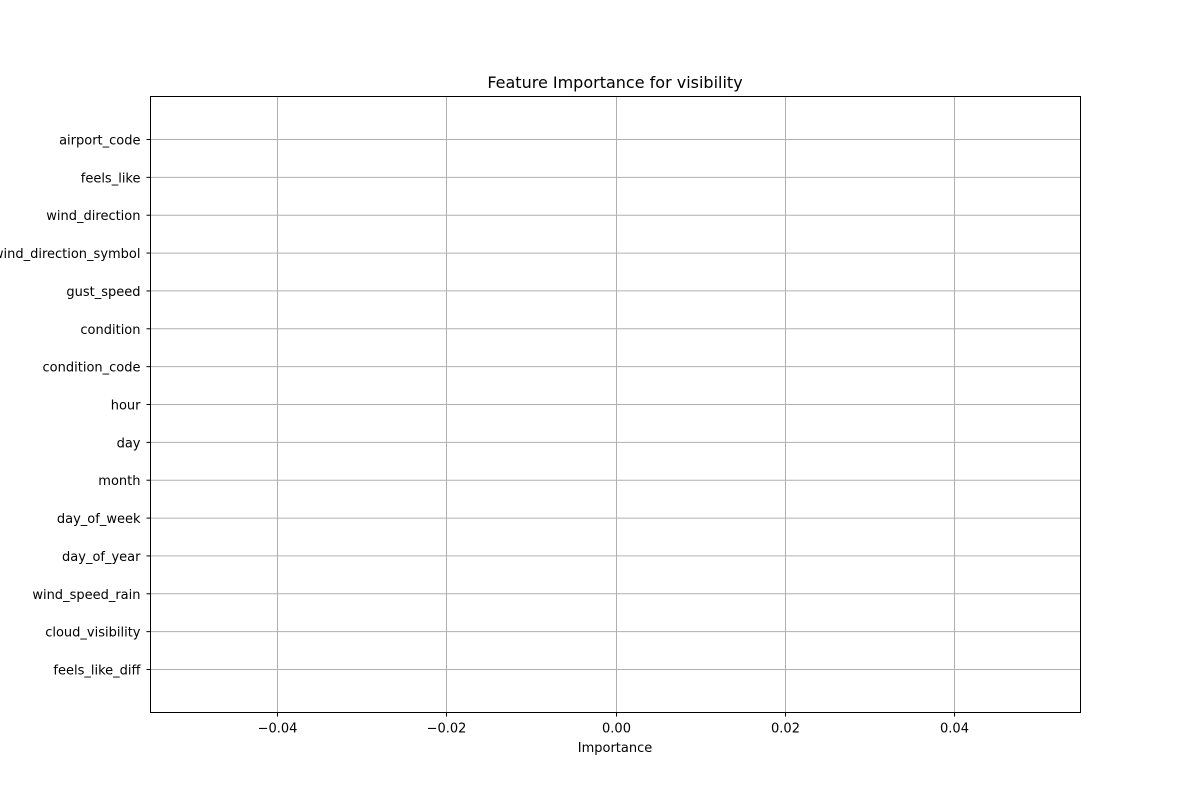  I want to click on y-tick-label: hour, so click(126, 406).